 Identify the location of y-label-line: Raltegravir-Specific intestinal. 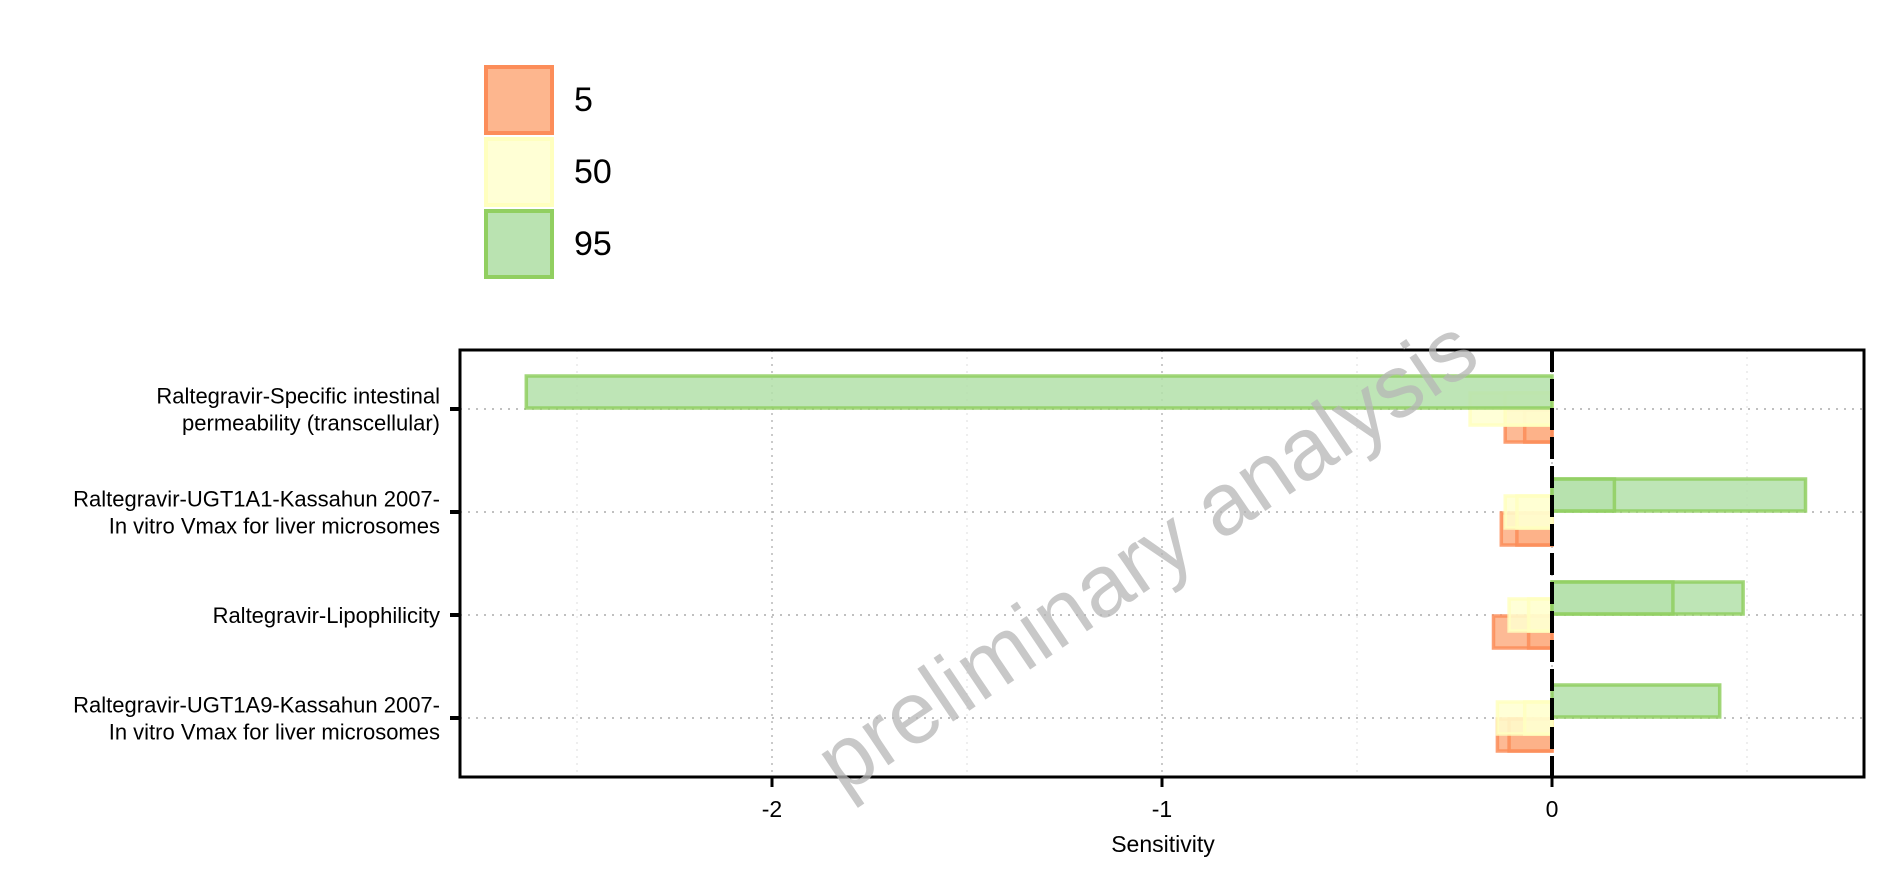
(298, 396).